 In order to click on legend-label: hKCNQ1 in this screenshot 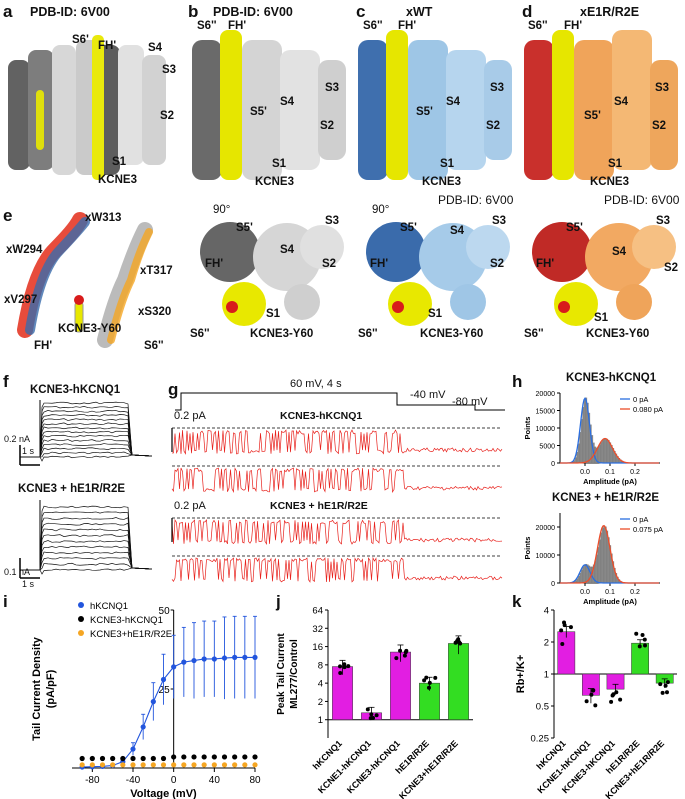, I will do `click(109, 606)`.